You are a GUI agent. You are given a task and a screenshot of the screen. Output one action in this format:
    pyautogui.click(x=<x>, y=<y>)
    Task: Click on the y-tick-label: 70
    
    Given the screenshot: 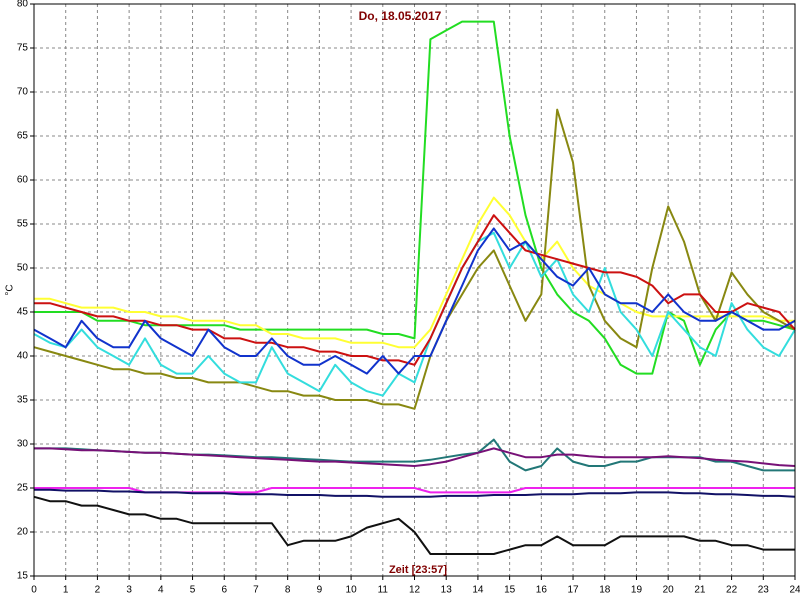 What is the action you would take?
    pyautogui.click(x=23, y=92)
    